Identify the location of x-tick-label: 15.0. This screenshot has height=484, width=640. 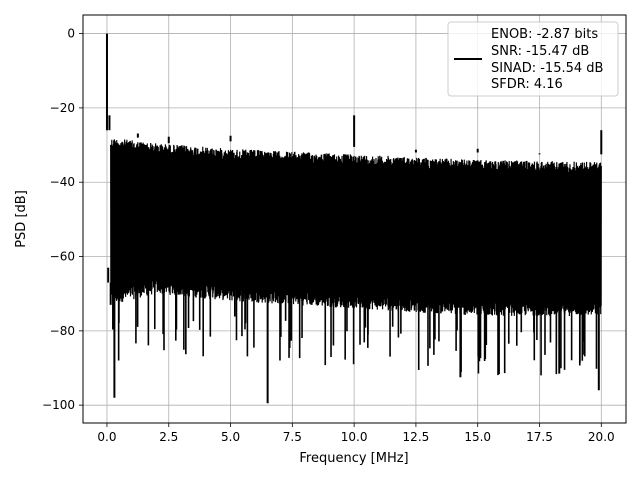
(477, 437).